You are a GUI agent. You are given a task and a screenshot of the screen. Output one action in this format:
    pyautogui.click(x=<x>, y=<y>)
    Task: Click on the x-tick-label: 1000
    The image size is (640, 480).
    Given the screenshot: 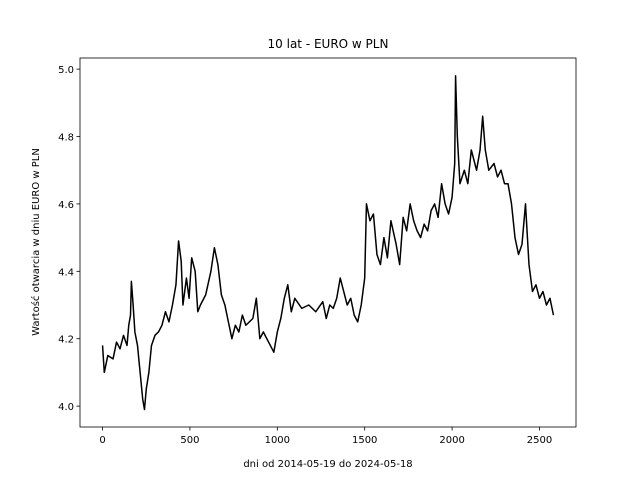 What is the action you would take?
    pyautogui.click(x=277, y=440)
    